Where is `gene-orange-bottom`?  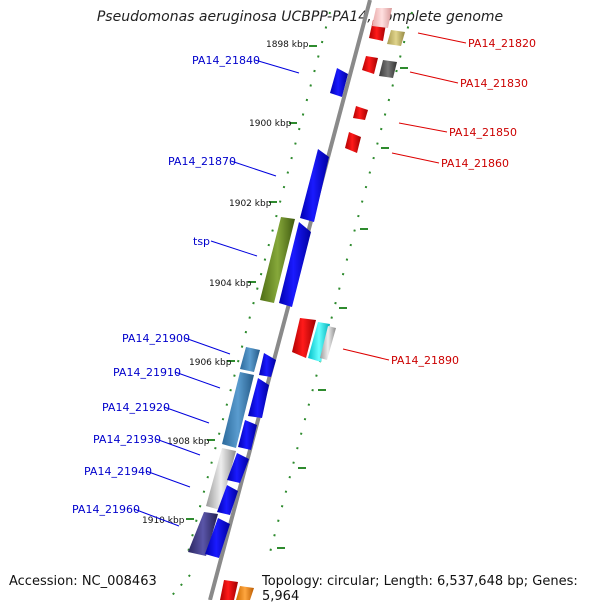
gene-orange-bottom is located at coordinates (245, 593).